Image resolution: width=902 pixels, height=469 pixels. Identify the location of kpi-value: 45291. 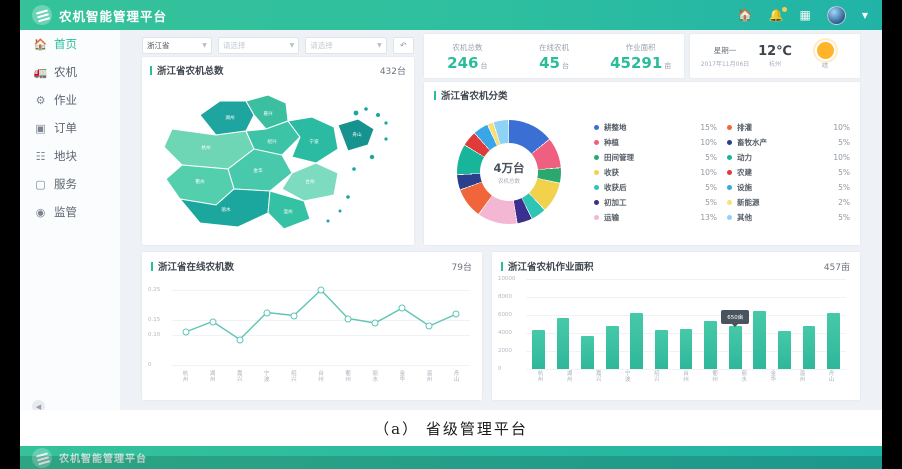
(636, 62).